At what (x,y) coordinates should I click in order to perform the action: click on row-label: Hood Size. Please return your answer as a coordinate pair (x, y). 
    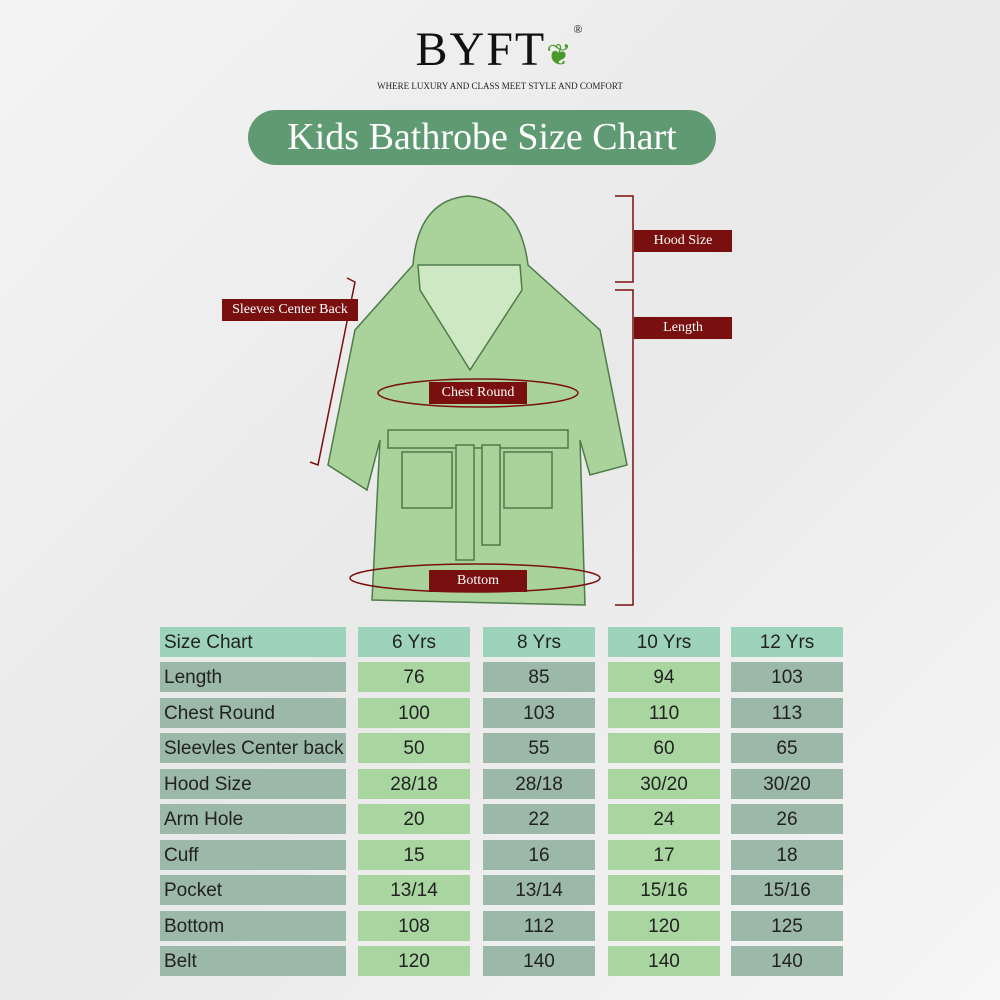
    Looking at the image, I should click on (253, 783).